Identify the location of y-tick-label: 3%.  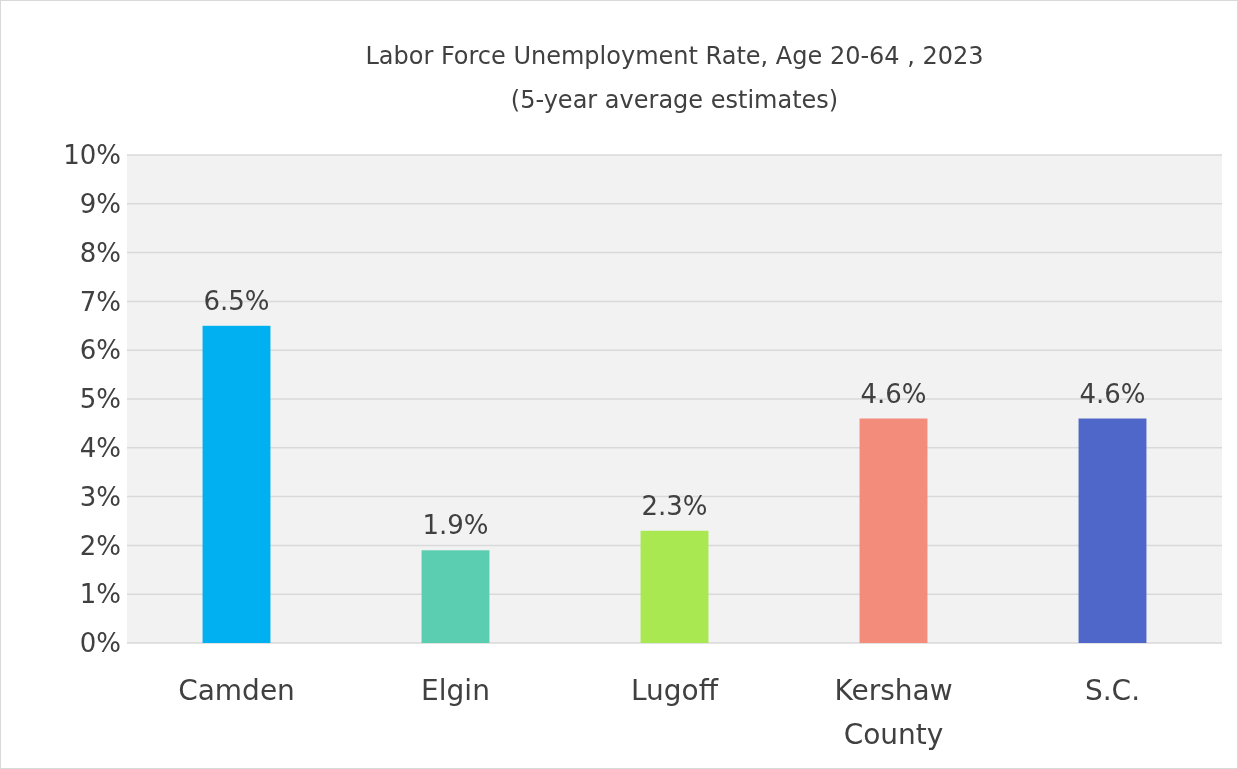
(100, 496).